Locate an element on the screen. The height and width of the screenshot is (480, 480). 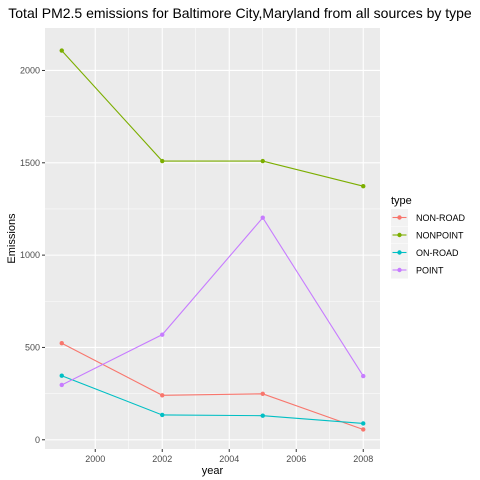
x-tick-label: 2006 is located at coordinates (296, 459).